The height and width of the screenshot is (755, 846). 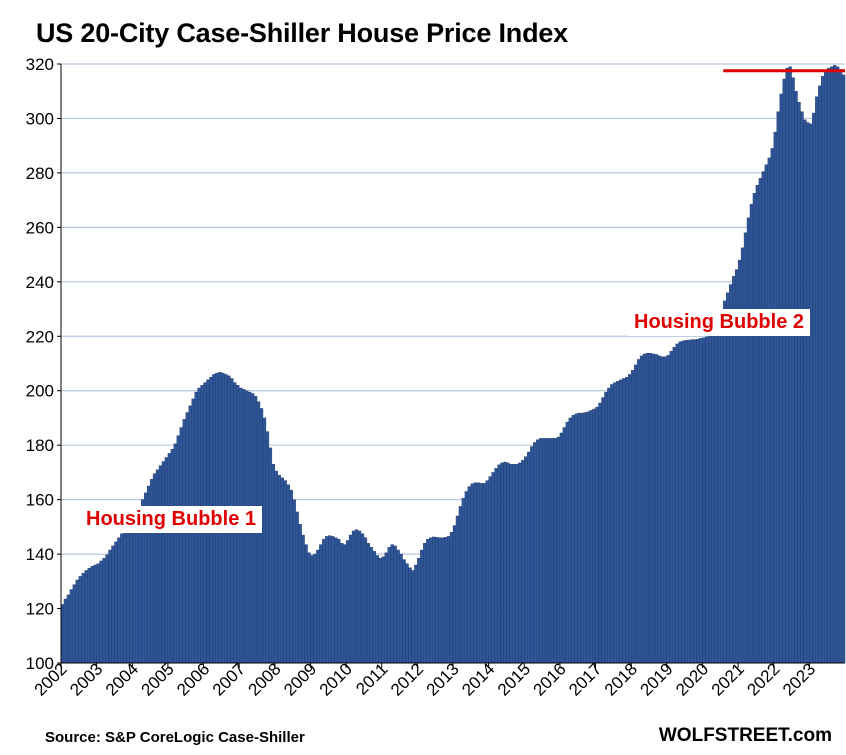 I want to click on x-tick-label: 2007, so click(x=229, y=679).